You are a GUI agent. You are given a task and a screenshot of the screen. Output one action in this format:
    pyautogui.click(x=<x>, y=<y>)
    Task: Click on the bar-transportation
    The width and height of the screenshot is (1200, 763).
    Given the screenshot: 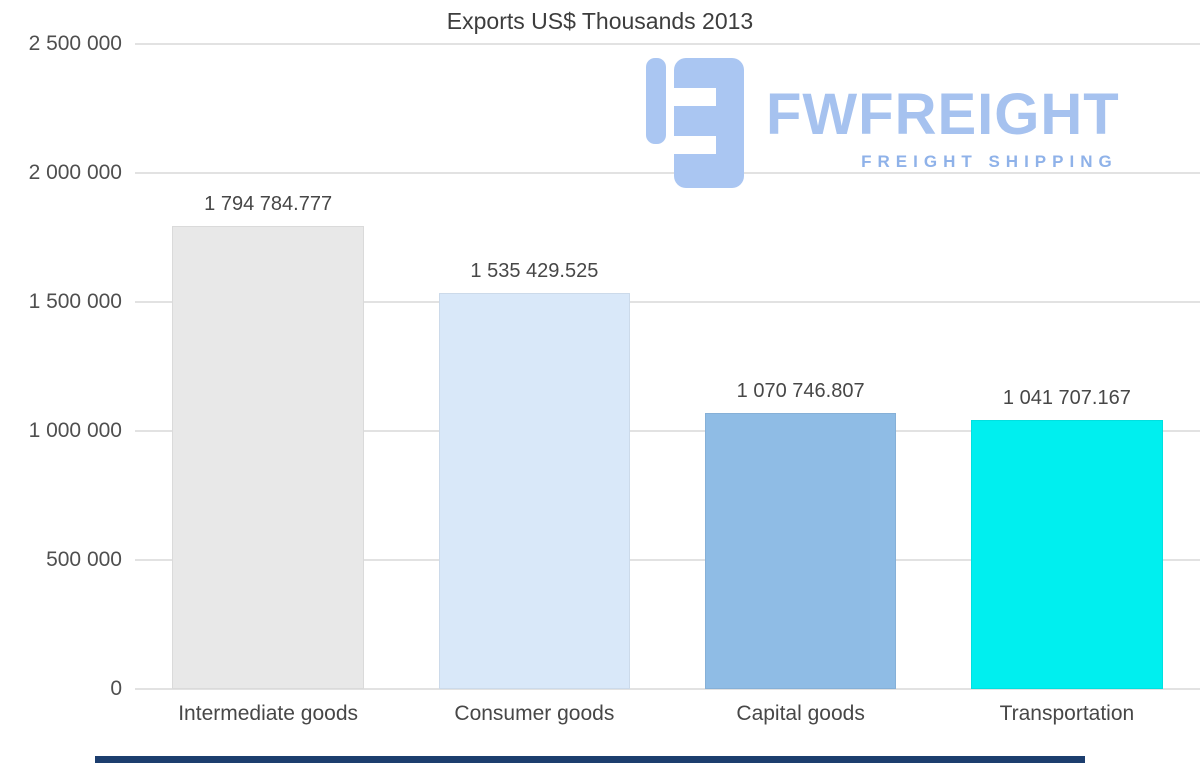 What is the action you would take?
    pyautogui.click(x=1067, y=554)
    